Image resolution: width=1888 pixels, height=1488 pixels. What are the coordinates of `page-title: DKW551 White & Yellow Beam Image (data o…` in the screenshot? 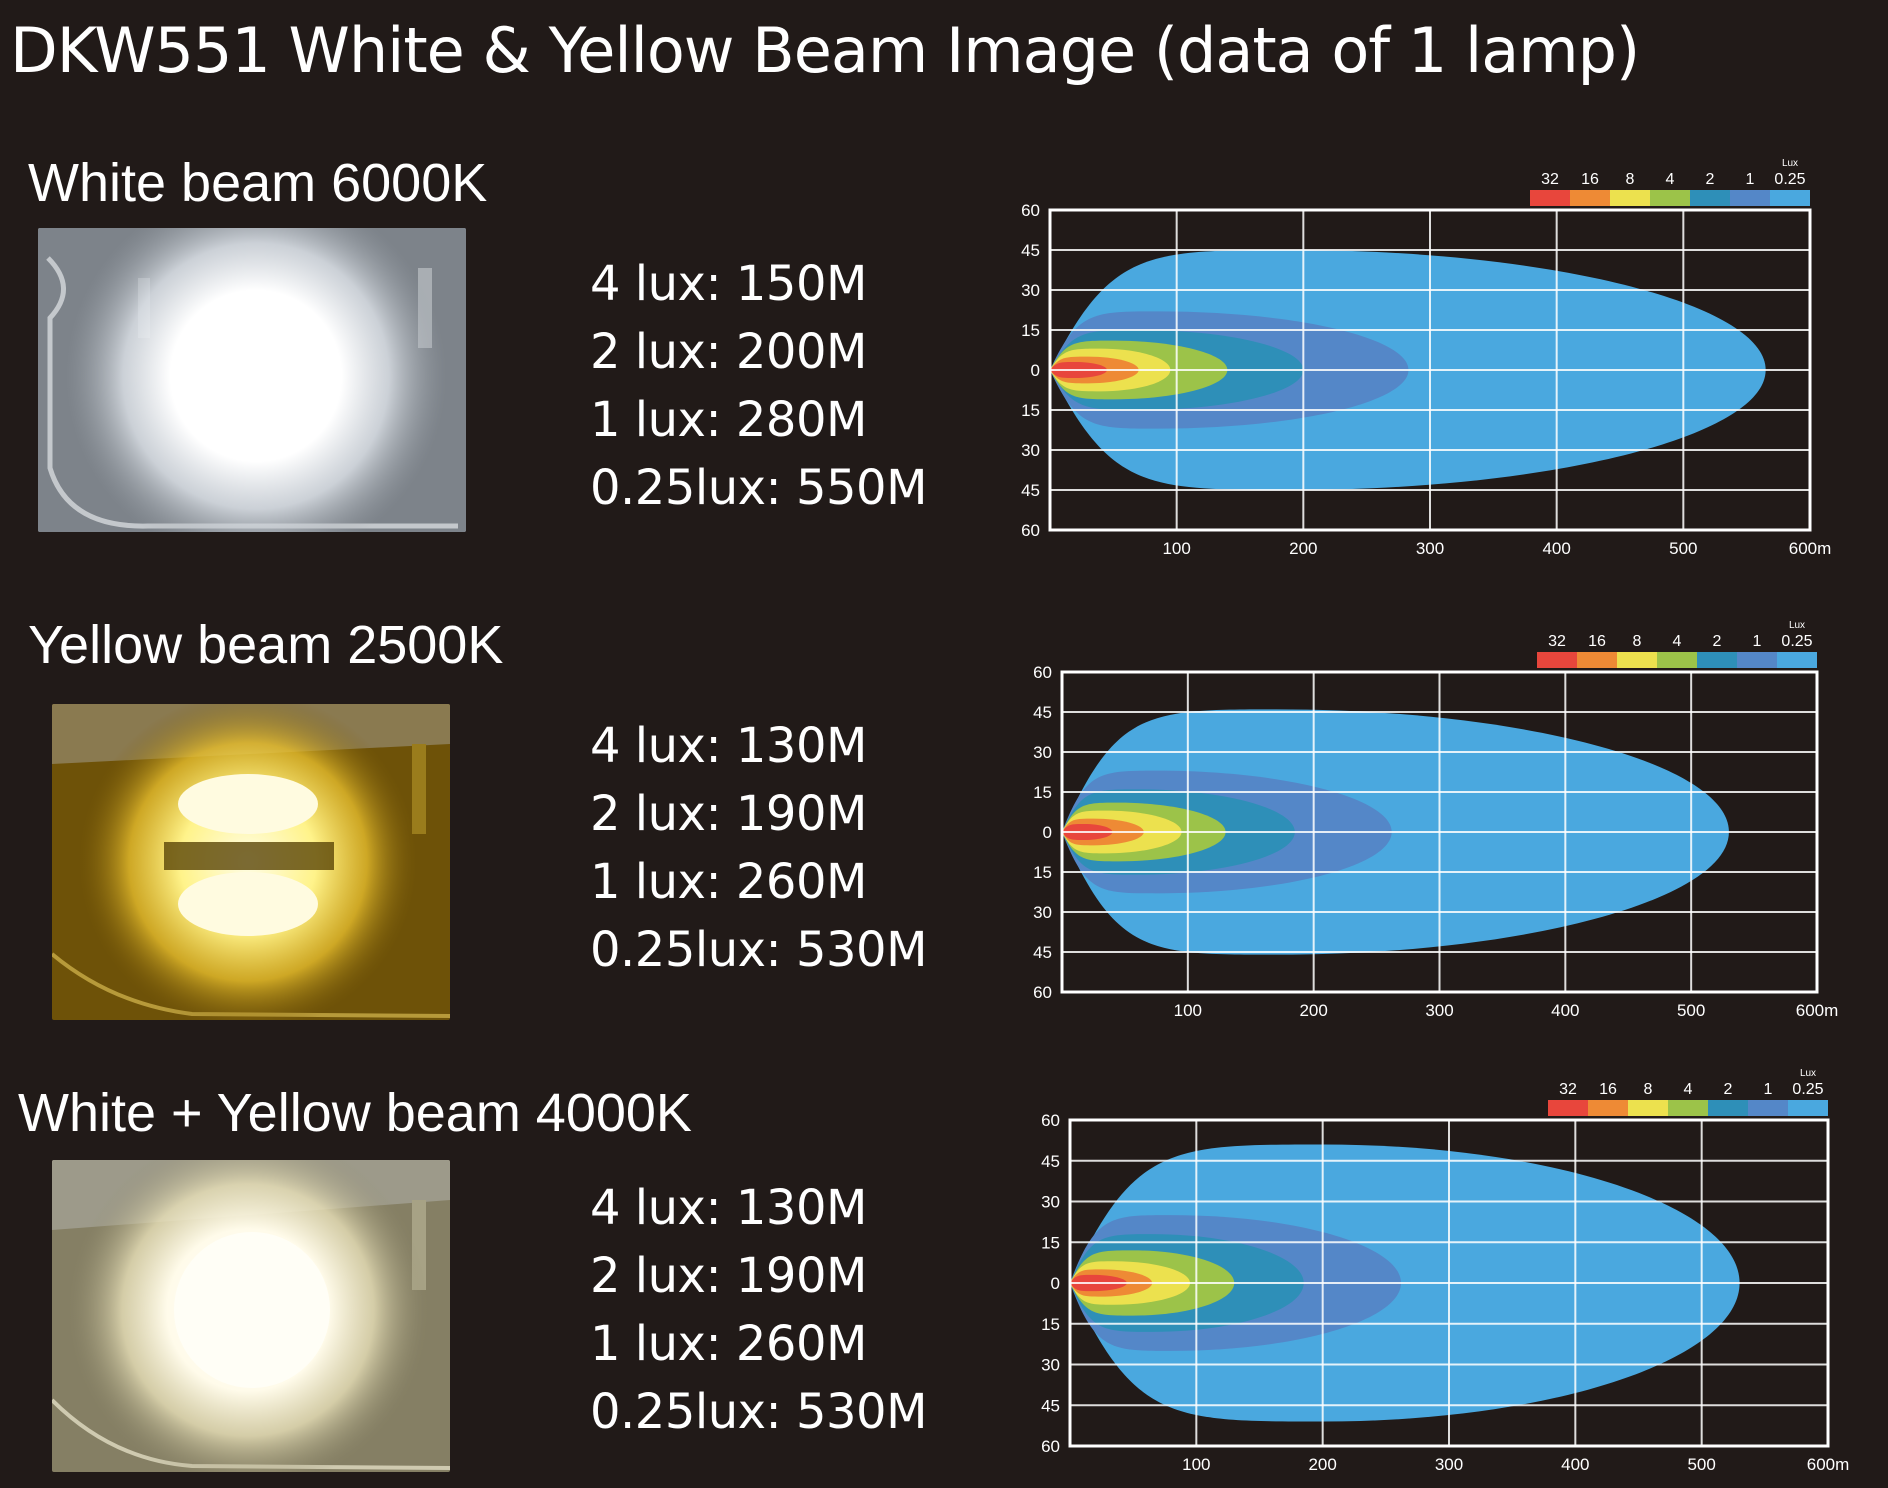 It's located at (825, 50).